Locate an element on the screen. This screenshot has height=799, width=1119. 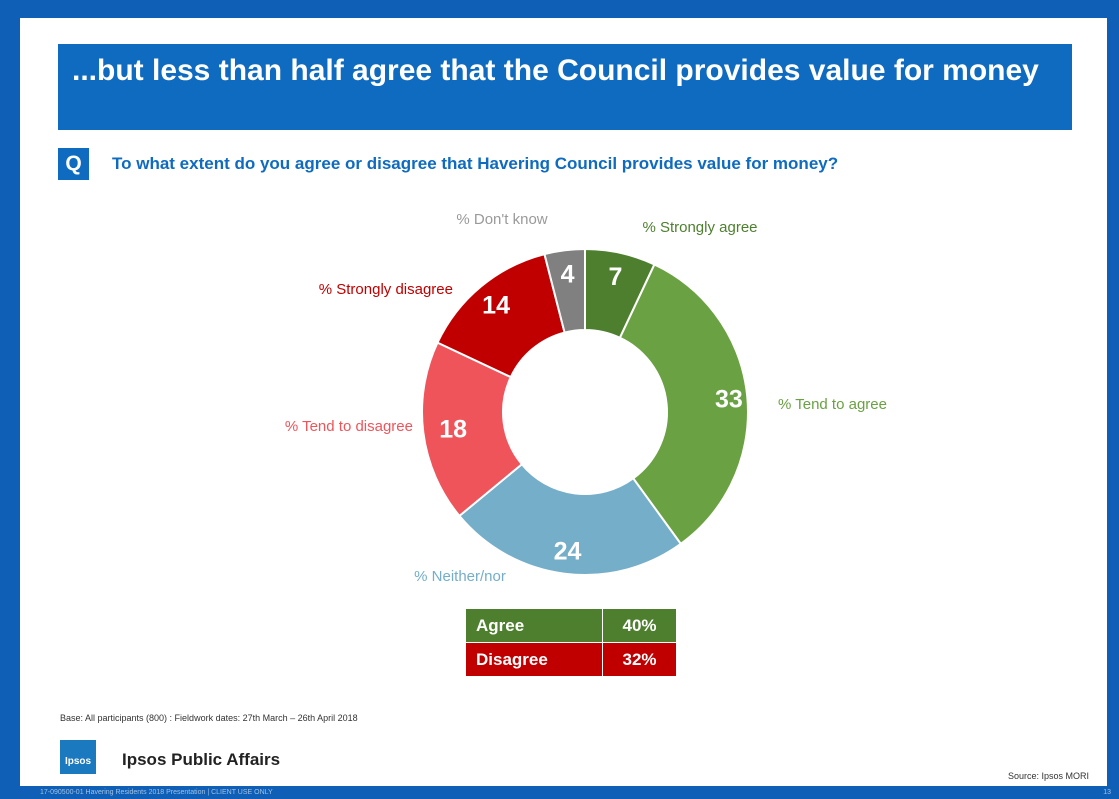
ipsos-logo: Ipsos is located at coordinates (78, 757).